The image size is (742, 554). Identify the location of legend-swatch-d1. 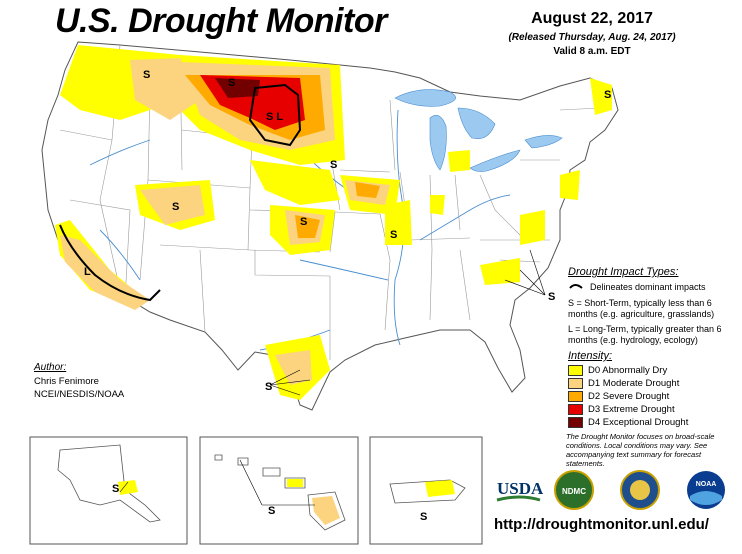
(575, 383).